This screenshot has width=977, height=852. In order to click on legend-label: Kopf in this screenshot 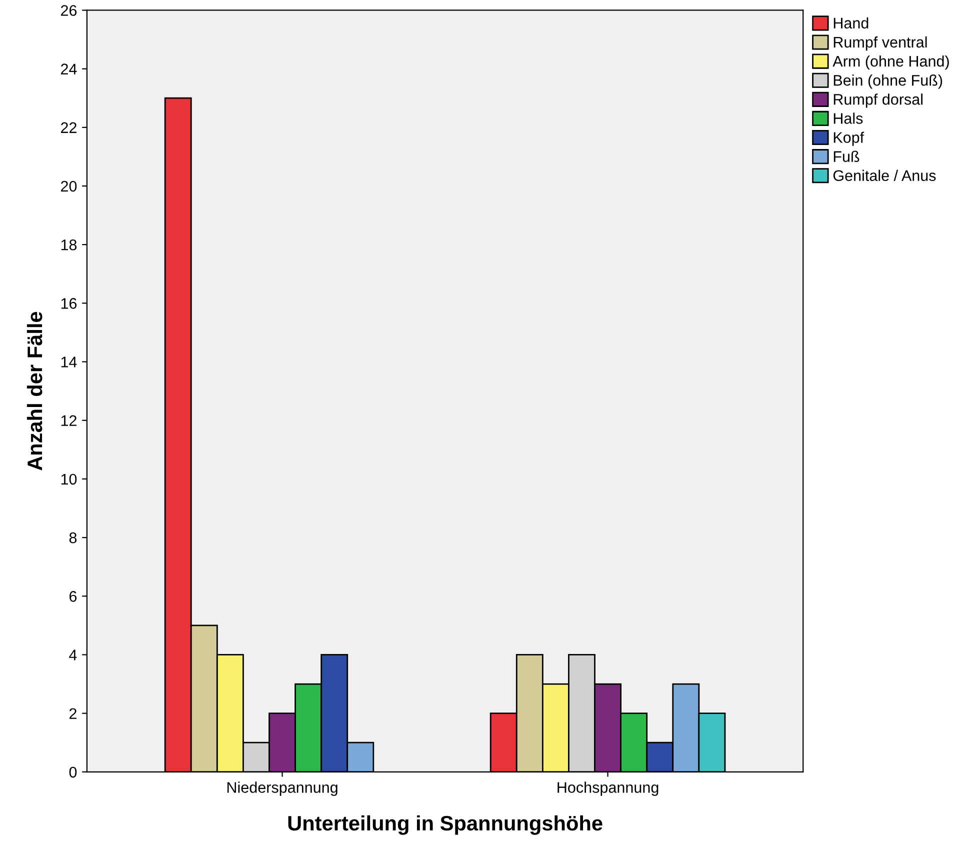, I will do `click(849, 139)`.